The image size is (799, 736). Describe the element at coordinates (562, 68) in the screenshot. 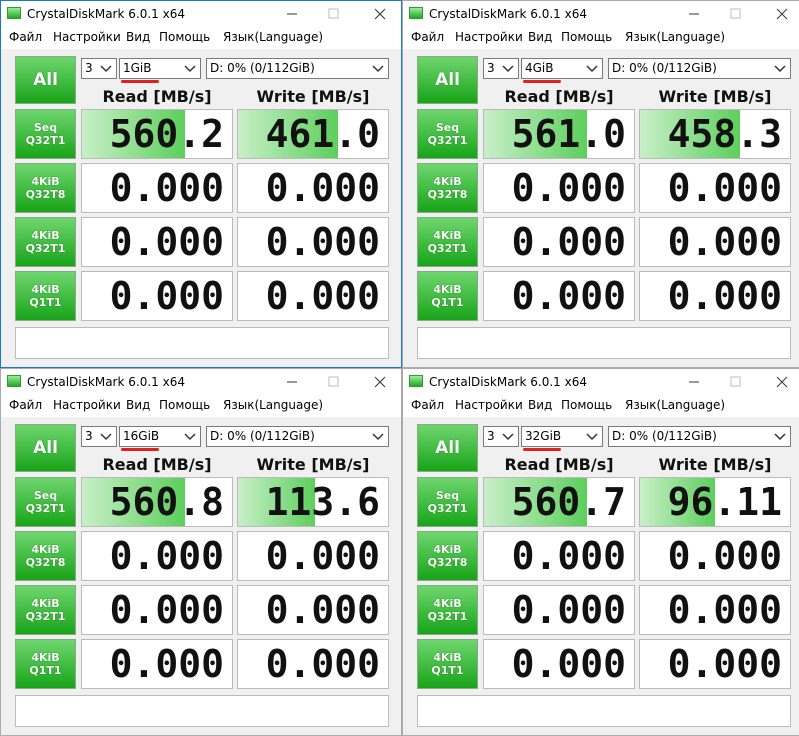

I see `size-select: 4GiB` at that location.